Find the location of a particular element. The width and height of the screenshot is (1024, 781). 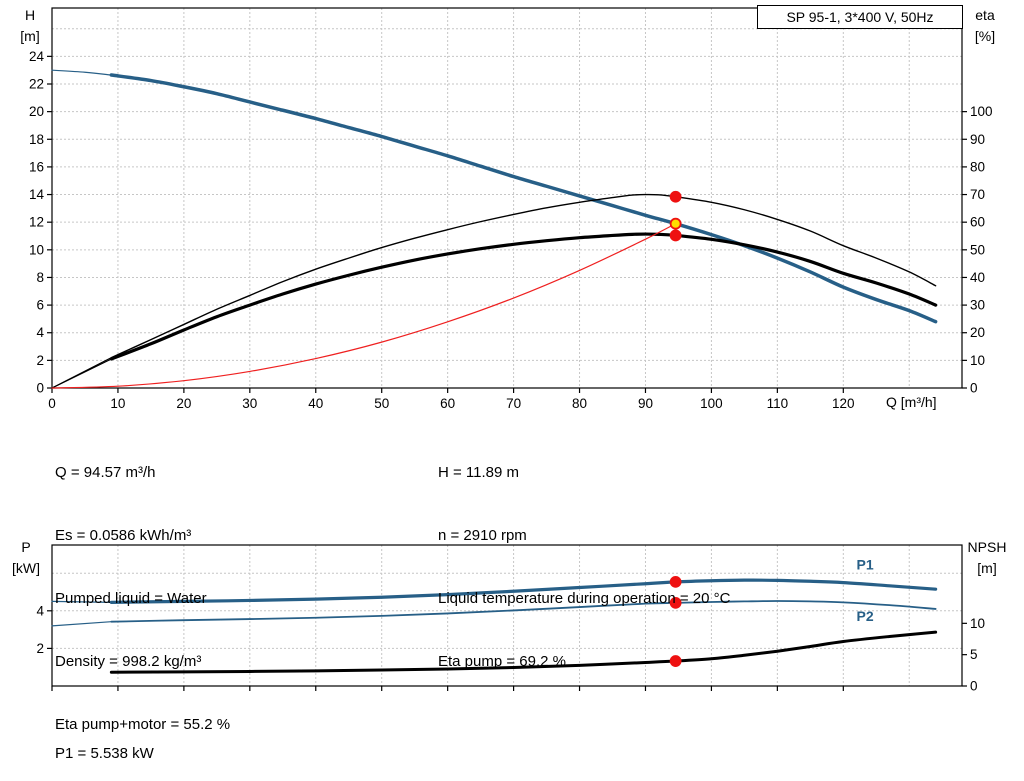

result-eta-pump-motor: Eta pump+motor = 55.2 % is located at coordinates (143, 724).